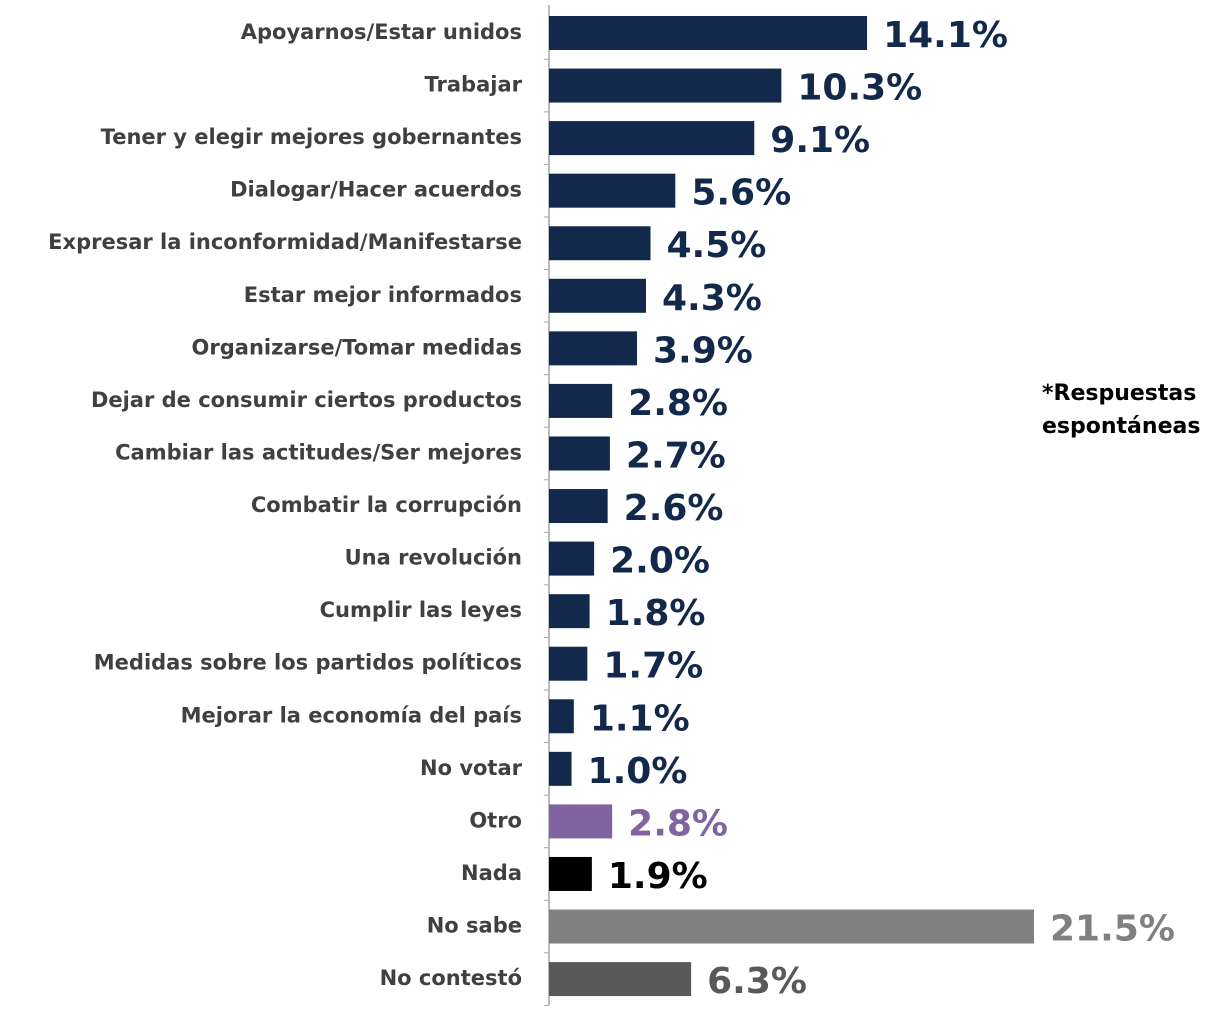  What do you see at coordinates (638, 771) in the screenshot?
I see `data-label: 1.0%` at bounding box center [638, 771].